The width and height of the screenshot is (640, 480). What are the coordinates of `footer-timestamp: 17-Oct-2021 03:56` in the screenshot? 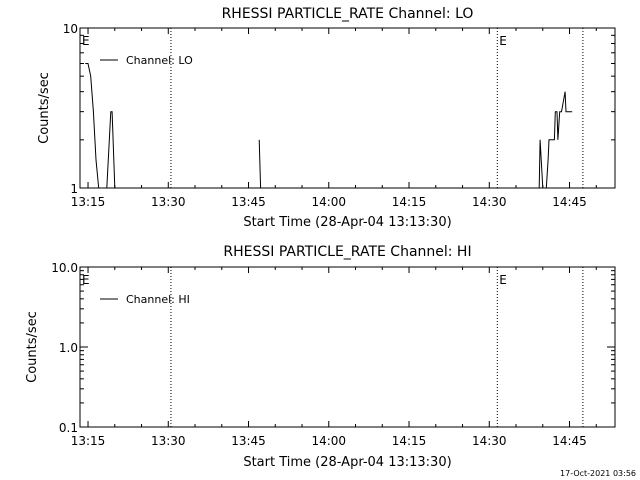 It's located at (598, 473).